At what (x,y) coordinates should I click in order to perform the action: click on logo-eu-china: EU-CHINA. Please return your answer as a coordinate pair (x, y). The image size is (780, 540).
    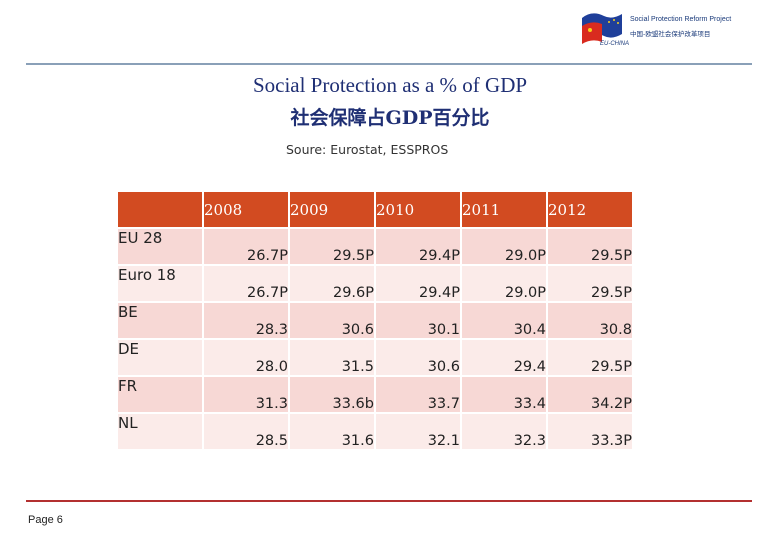
    Looking at the image, I should click on (615, 44).